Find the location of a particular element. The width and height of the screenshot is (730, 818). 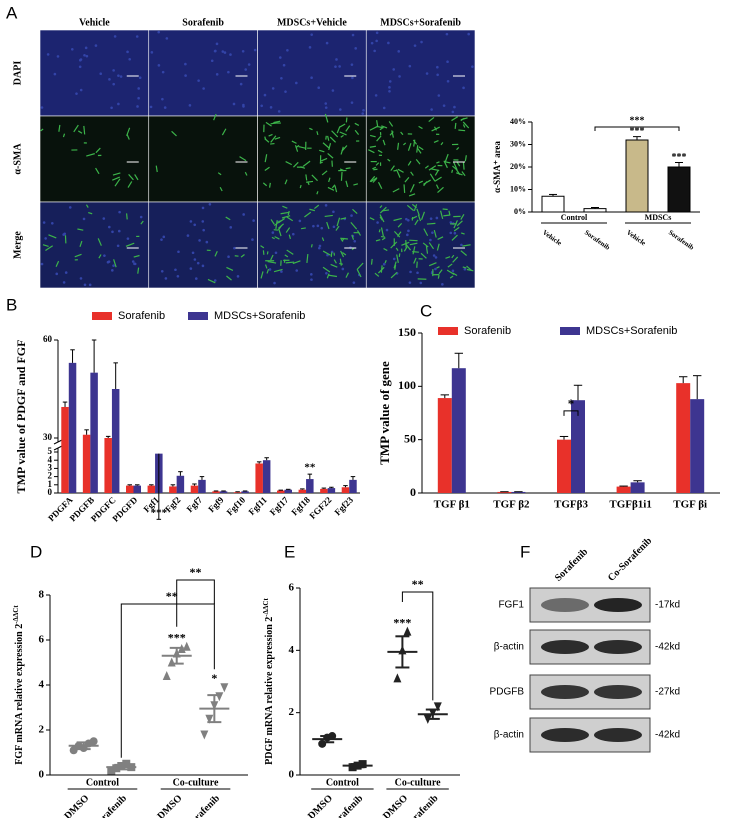

x-tick-label: Fgf23 is located at coordinates (343, 505).